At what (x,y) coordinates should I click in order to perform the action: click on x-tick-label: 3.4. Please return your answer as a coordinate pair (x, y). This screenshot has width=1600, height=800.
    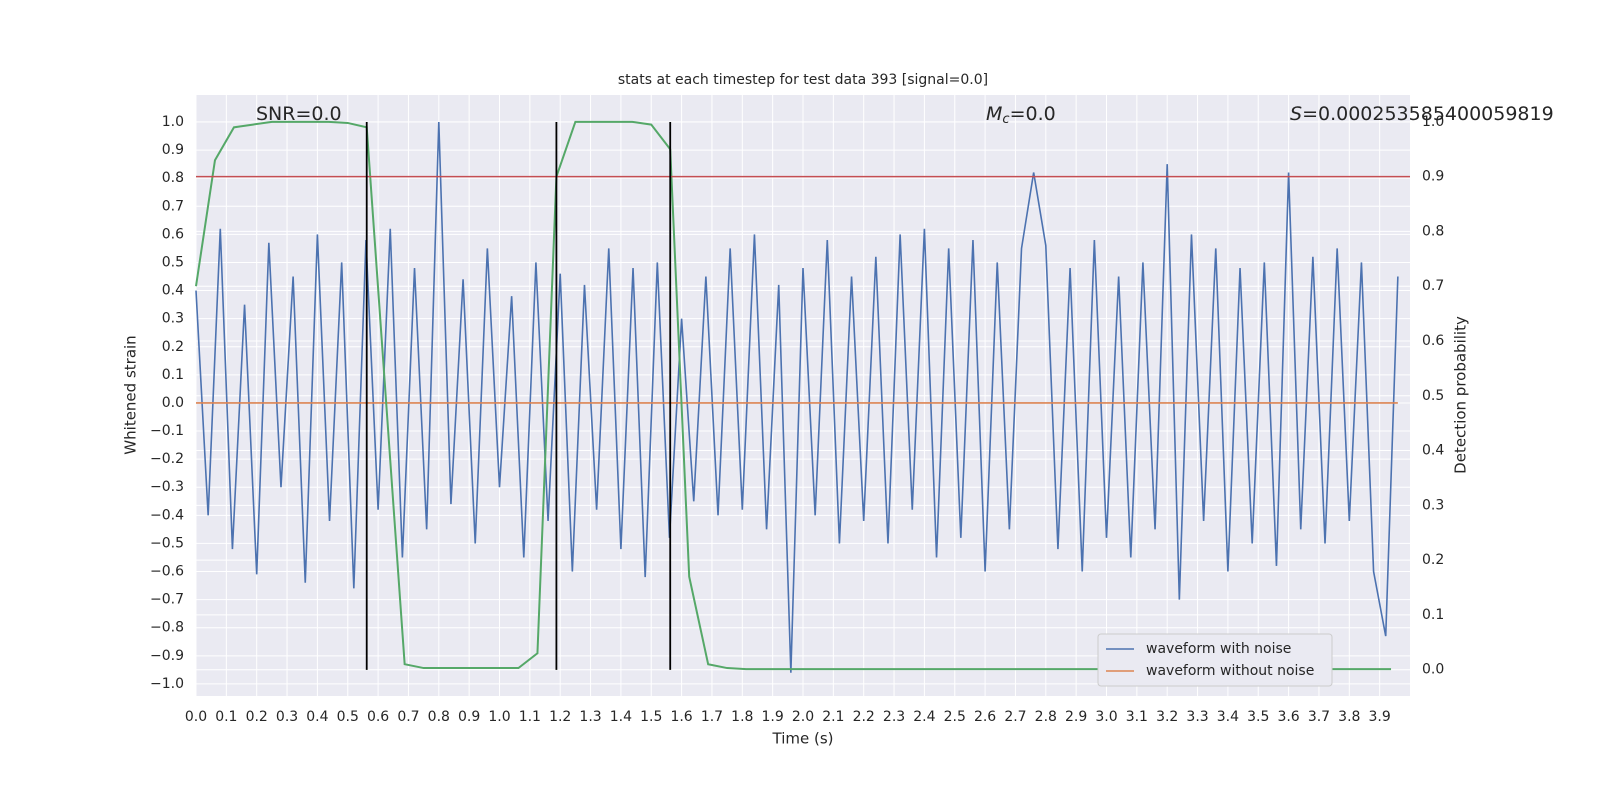
    Looking at the image, I should click on (1228, 717).